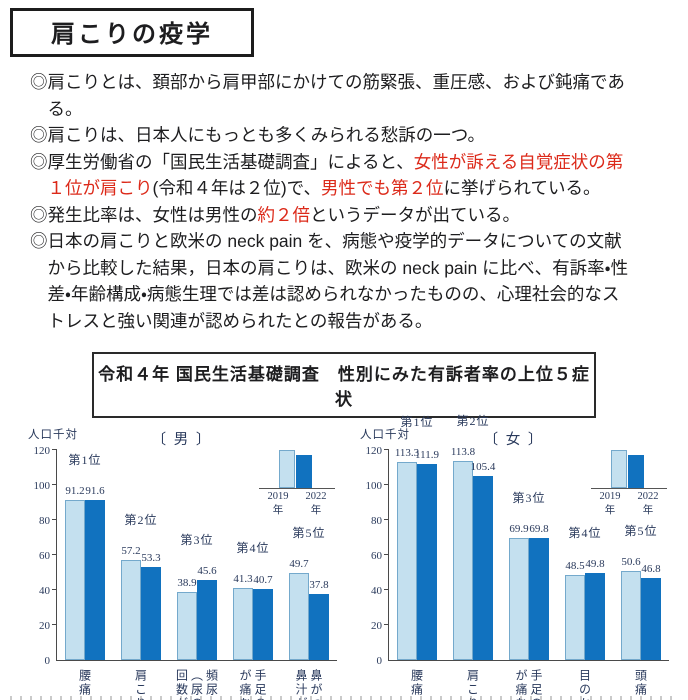  I want to click on category-label-line: 頭痛, so click(640, 683).